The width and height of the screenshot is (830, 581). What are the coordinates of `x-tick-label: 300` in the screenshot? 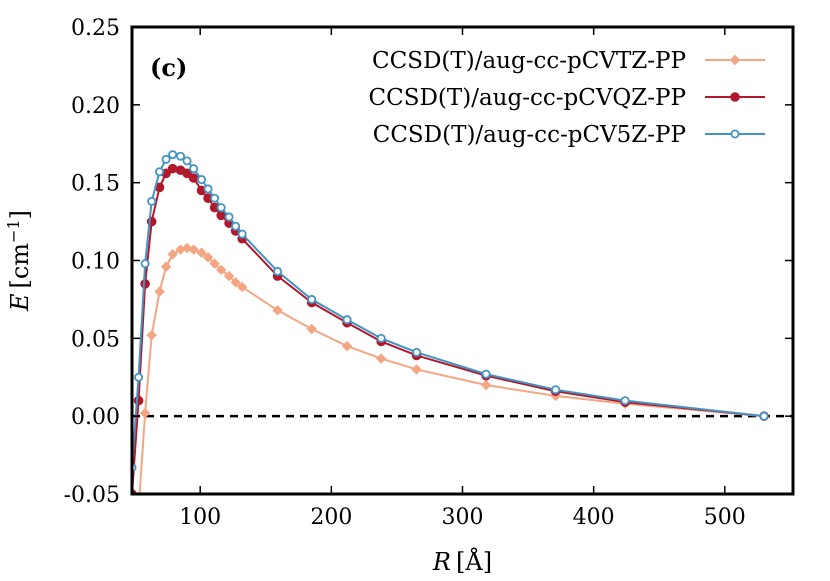 It's located at (463, 517).